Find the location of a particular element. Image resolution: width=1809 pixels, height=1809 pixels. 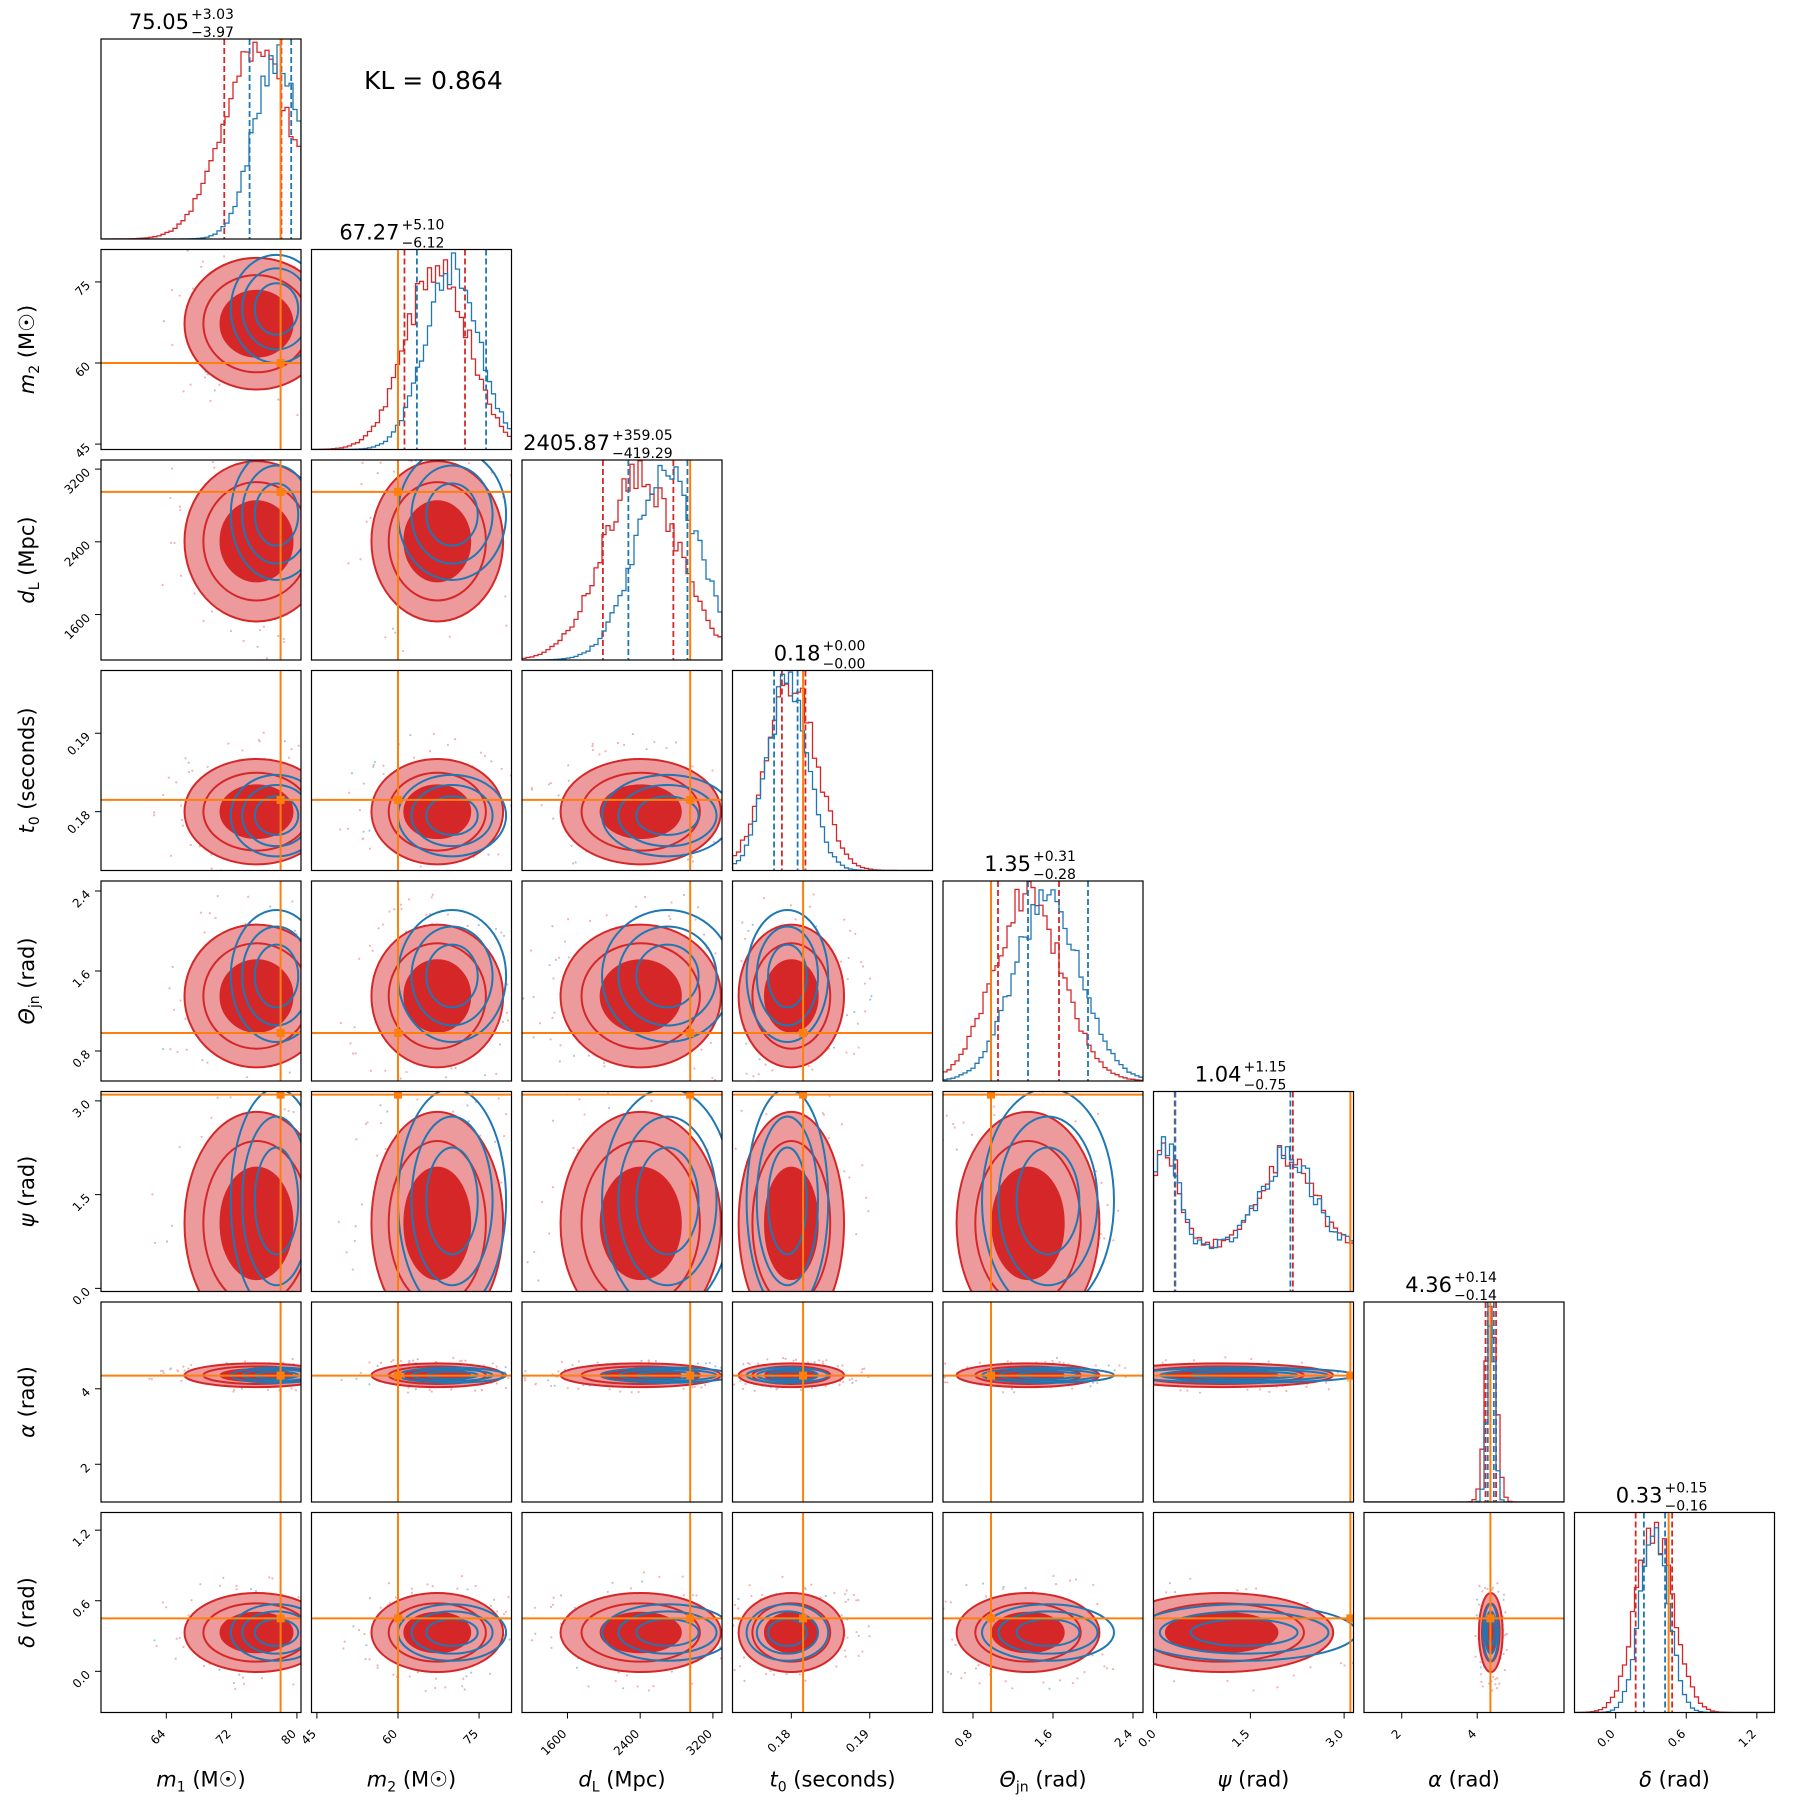

red-histogram-line is located at coordinates (1674, 1617).